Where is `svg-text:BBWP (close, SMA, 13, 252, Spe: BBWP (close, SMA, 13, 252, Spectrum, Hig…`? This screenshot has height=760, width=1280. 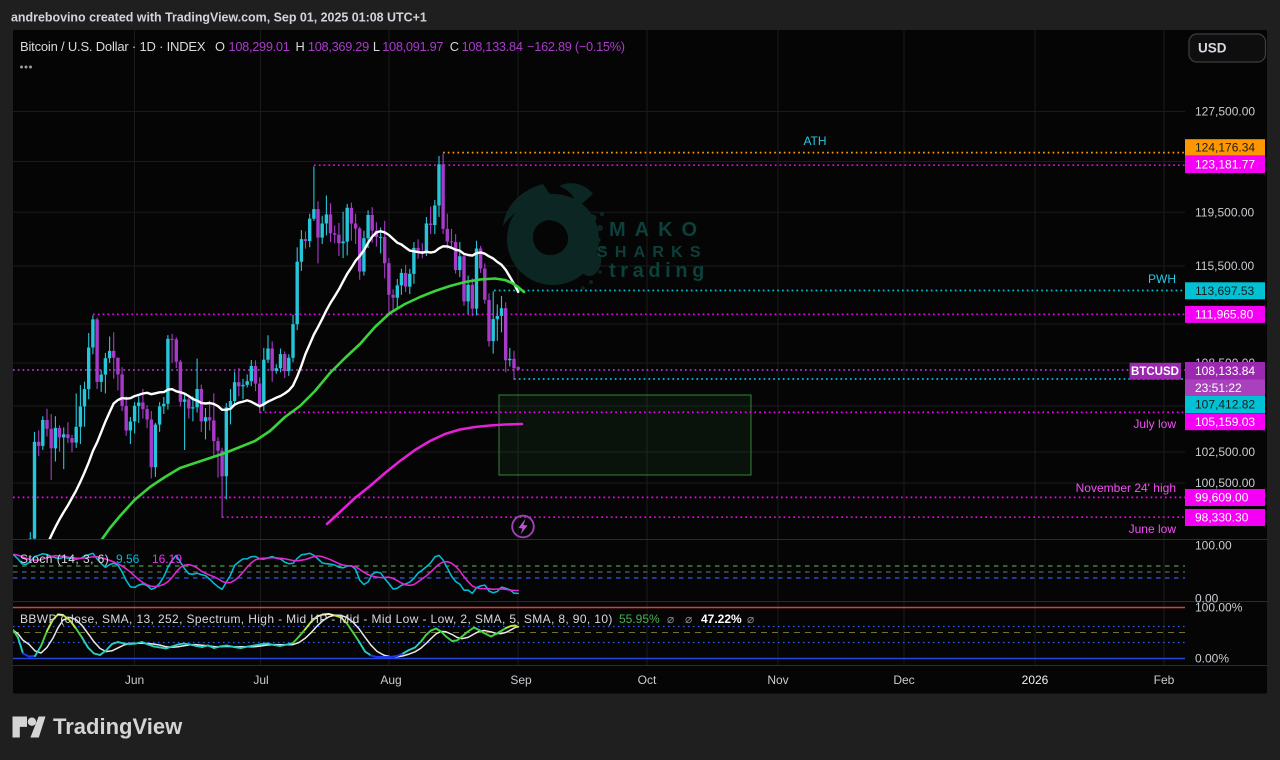
svg-text:BBWP (close, SMA, 13, 252, Spe: BBWP (close, SMA, 13, 252, Spectrum, Hig… is located at coordinates (316, 619).